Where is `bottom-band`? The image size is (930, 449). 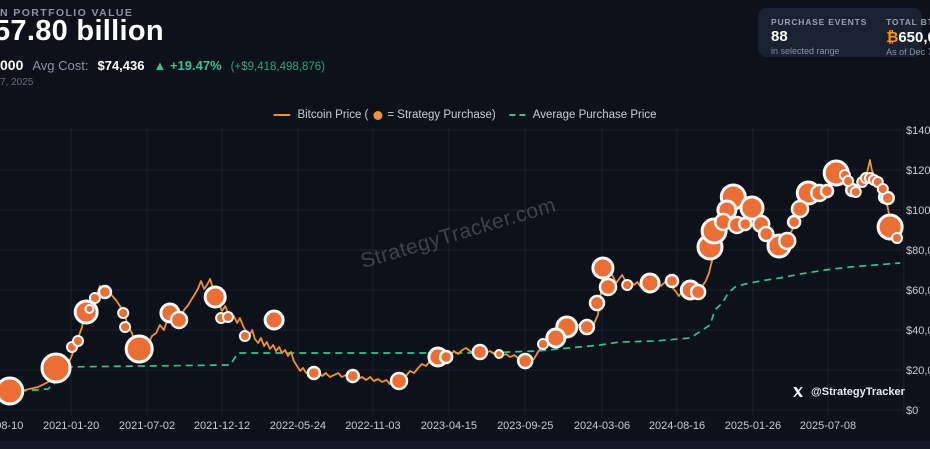
bottom-band is located at coordinates (465, 445).